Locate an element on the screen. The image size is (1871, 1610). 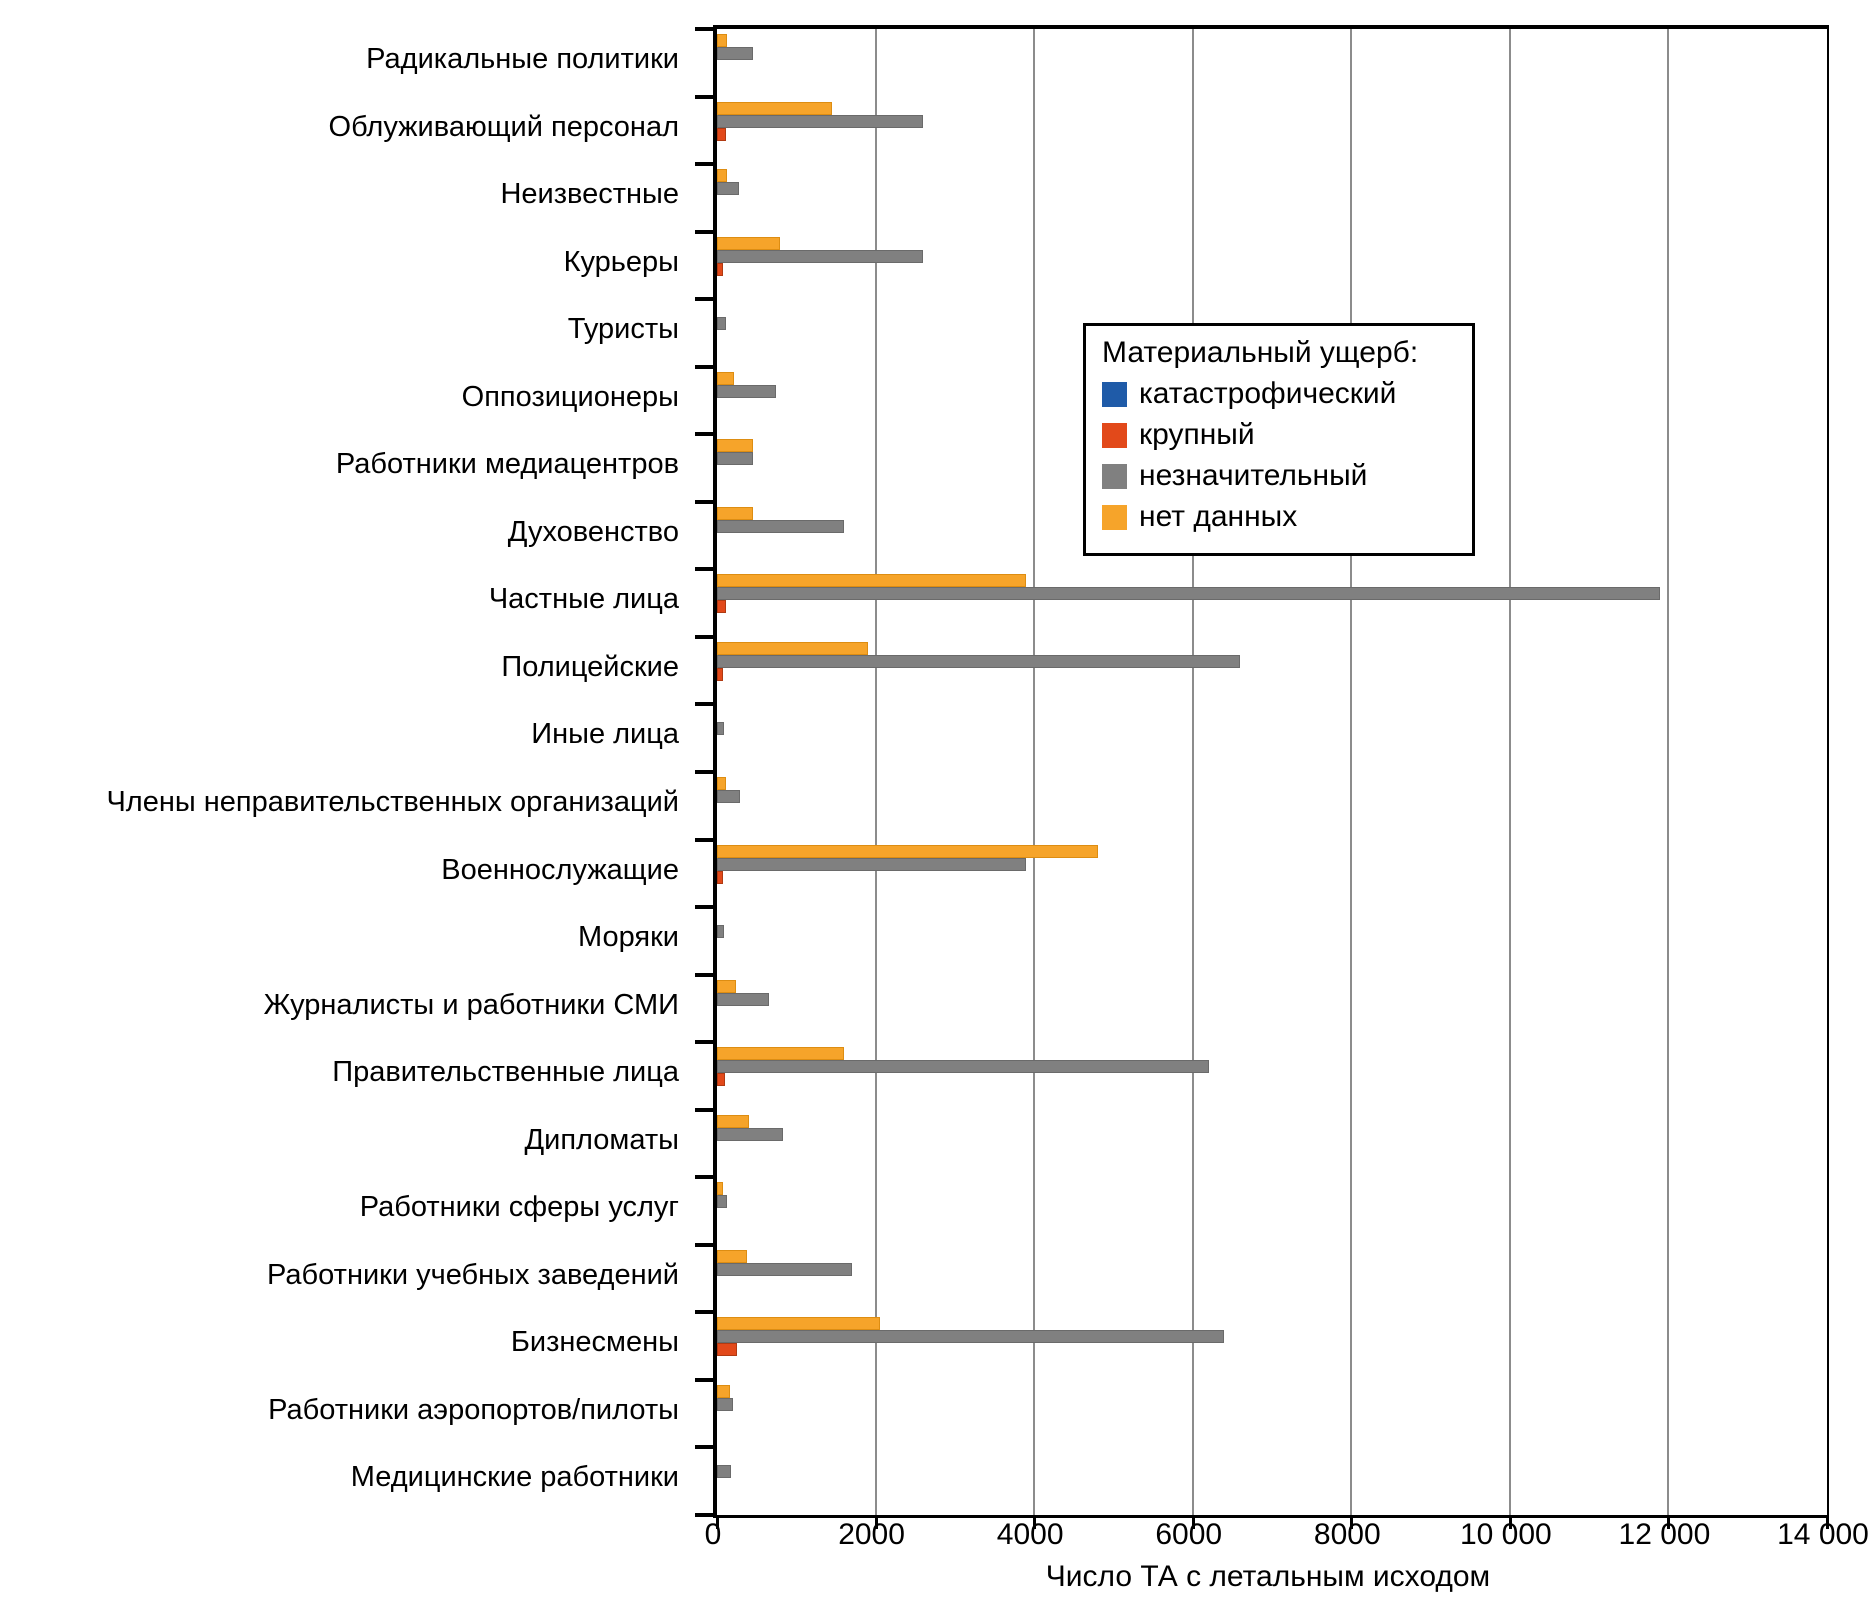
legend-label: катастрофический is located at coordinates (1268, 393).